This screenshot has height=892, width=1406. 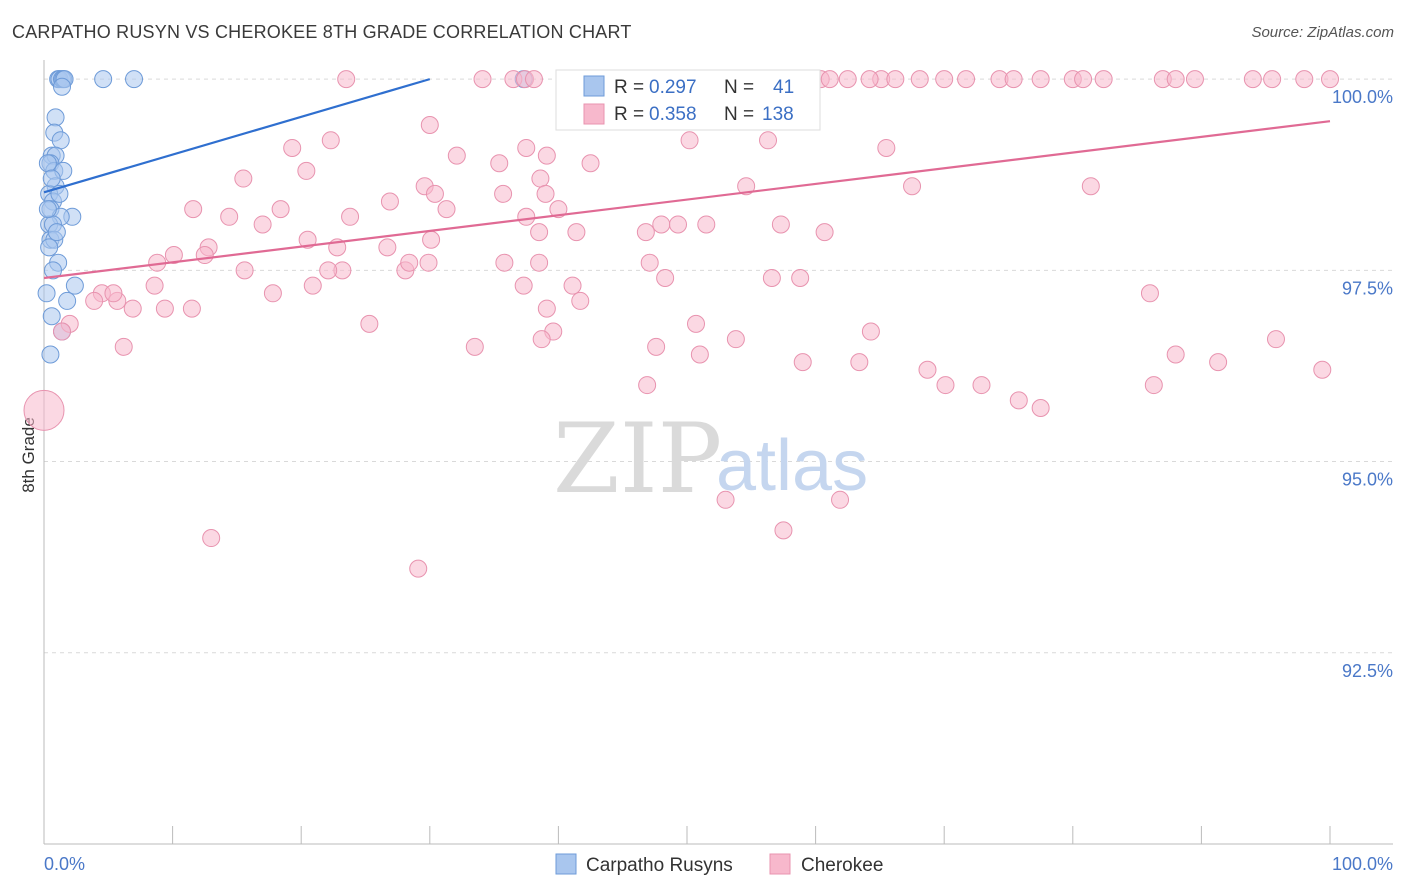 What do you see at coordinates (637, 459) in the screenshot?
I see `watermark-zip: ZIP` at bounding box center [637, 459].